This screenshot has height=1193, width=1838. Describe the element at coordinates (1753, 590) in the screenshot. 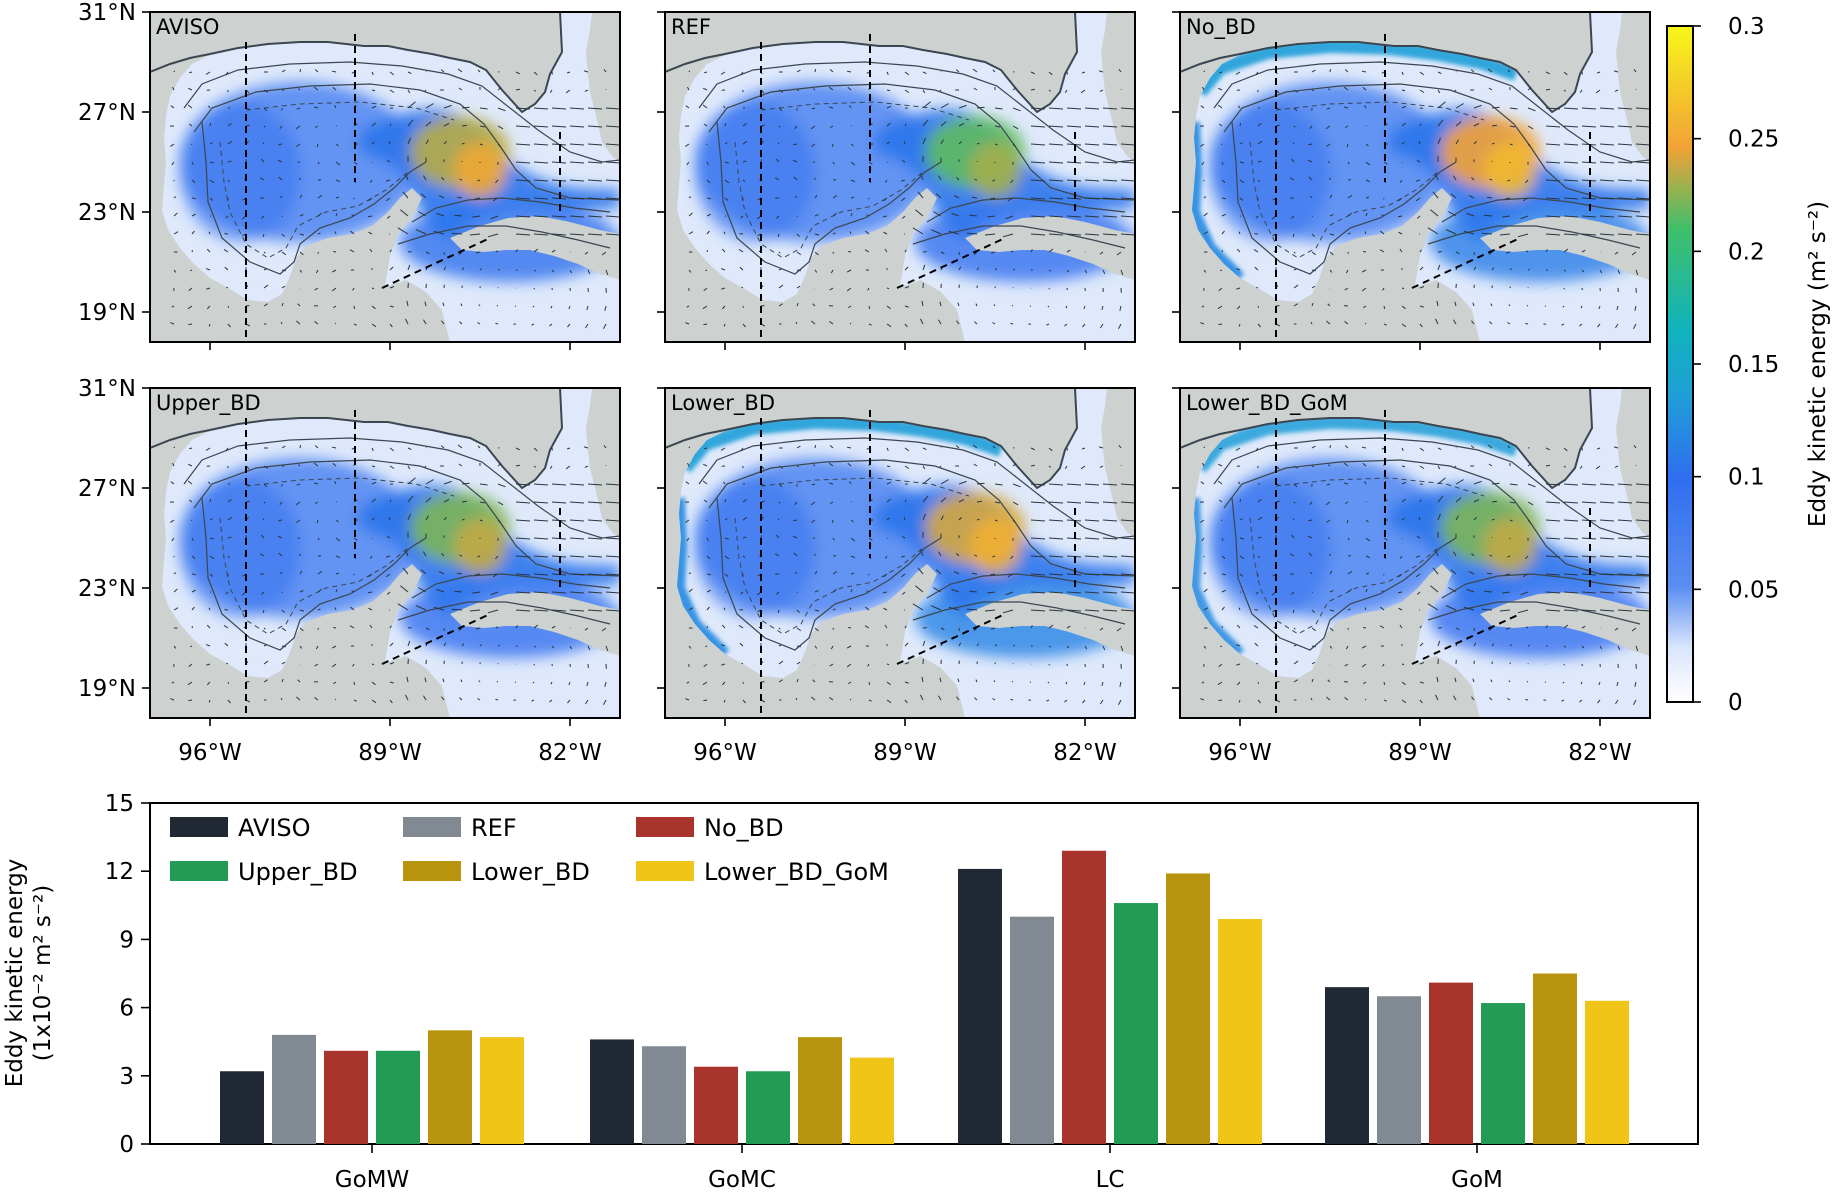

I see `colorbar-tick-label: 0.05` at that location.